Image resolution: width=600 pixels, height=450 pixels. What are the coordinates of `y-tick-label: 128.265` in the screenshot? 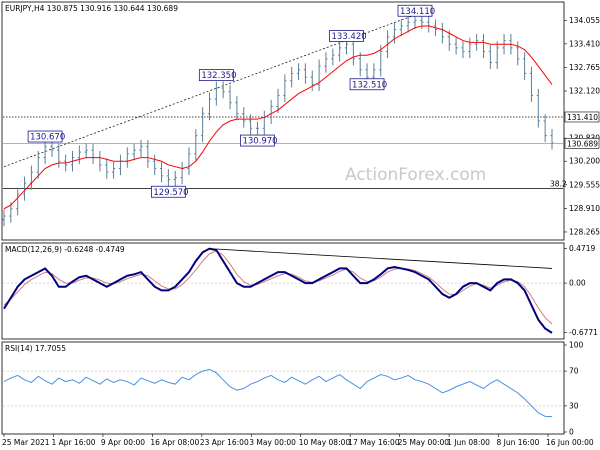 It's located at (584, 231).